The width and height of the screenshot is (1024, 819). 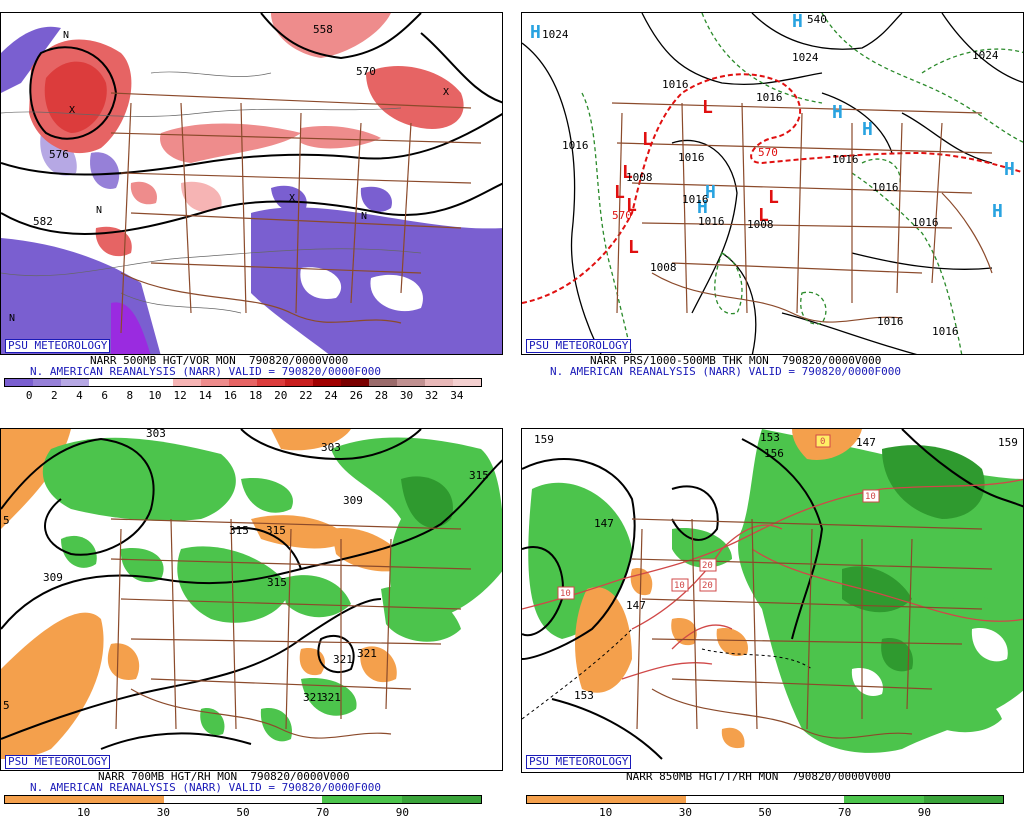 What do you see at coordinates (774, 453) in the screenshot?
I see `svg-text: 156` at bounding box center [774, 453].